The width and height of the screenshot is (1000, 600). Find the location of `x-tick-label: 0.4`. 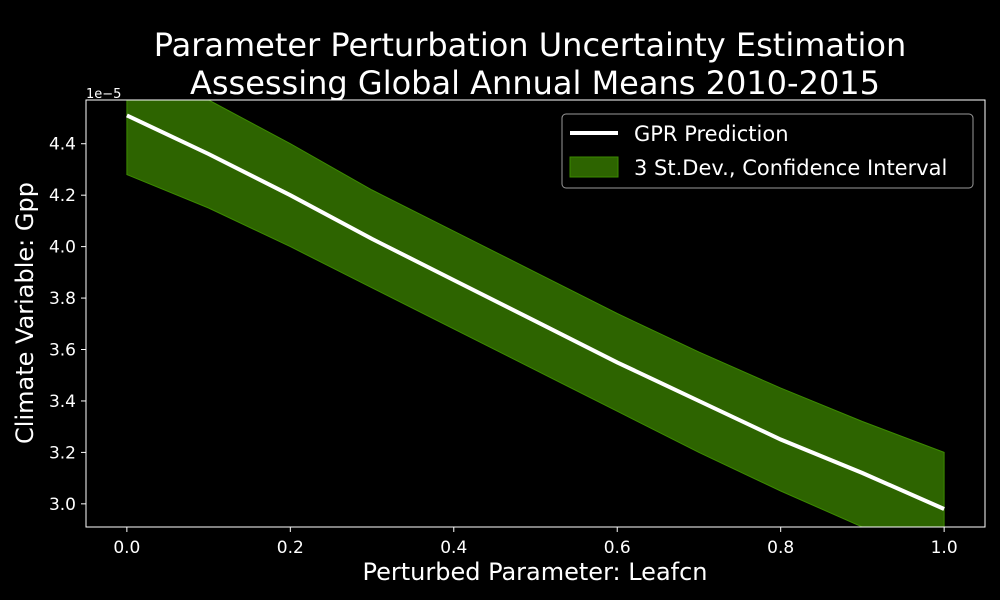

x-tick-label: 0.4 is located at coordinates (453, 548).